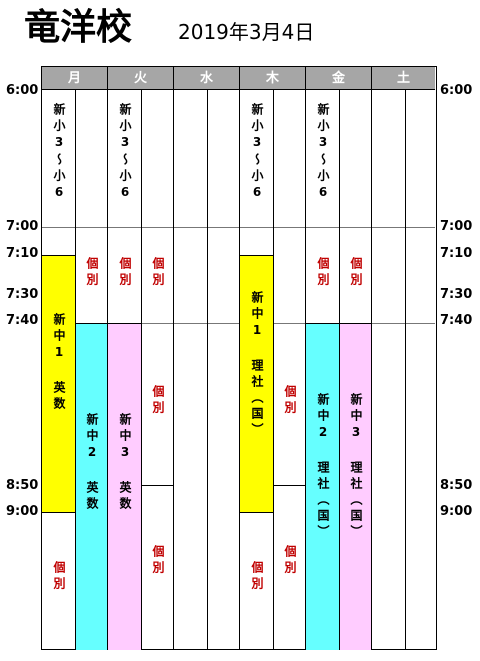  What do you see at coordinates (92, 273) in the screenshot?
I see `kobetsu-mon-2: 個別` at bounding box center [92, 273].